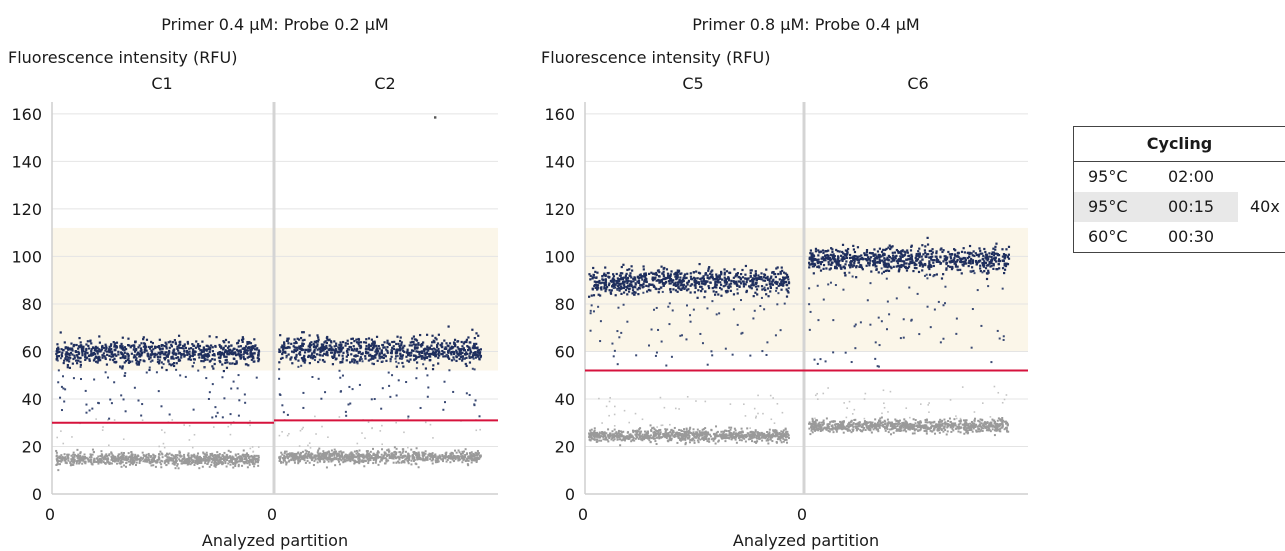 The height and width of the screenshot is (551, 1285). I want to click on cycling-temp: 60°C, so click(1108, 236).